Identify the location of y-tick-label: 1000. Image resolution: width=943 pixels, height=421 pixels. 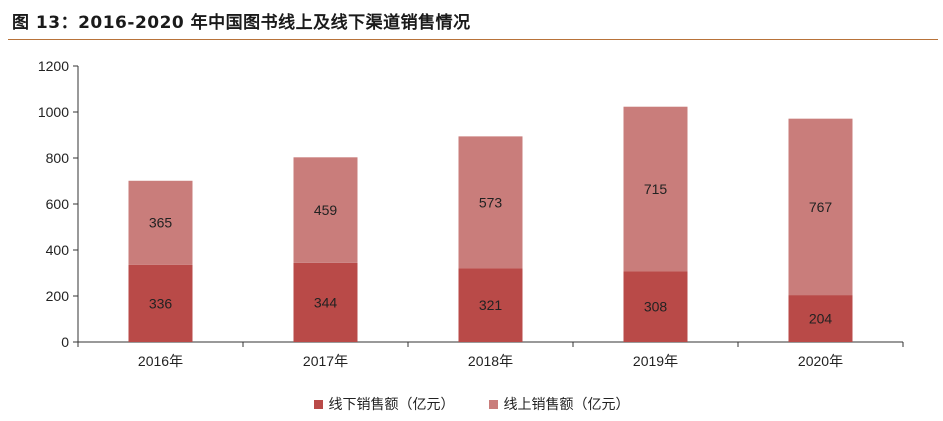
(53, 112).